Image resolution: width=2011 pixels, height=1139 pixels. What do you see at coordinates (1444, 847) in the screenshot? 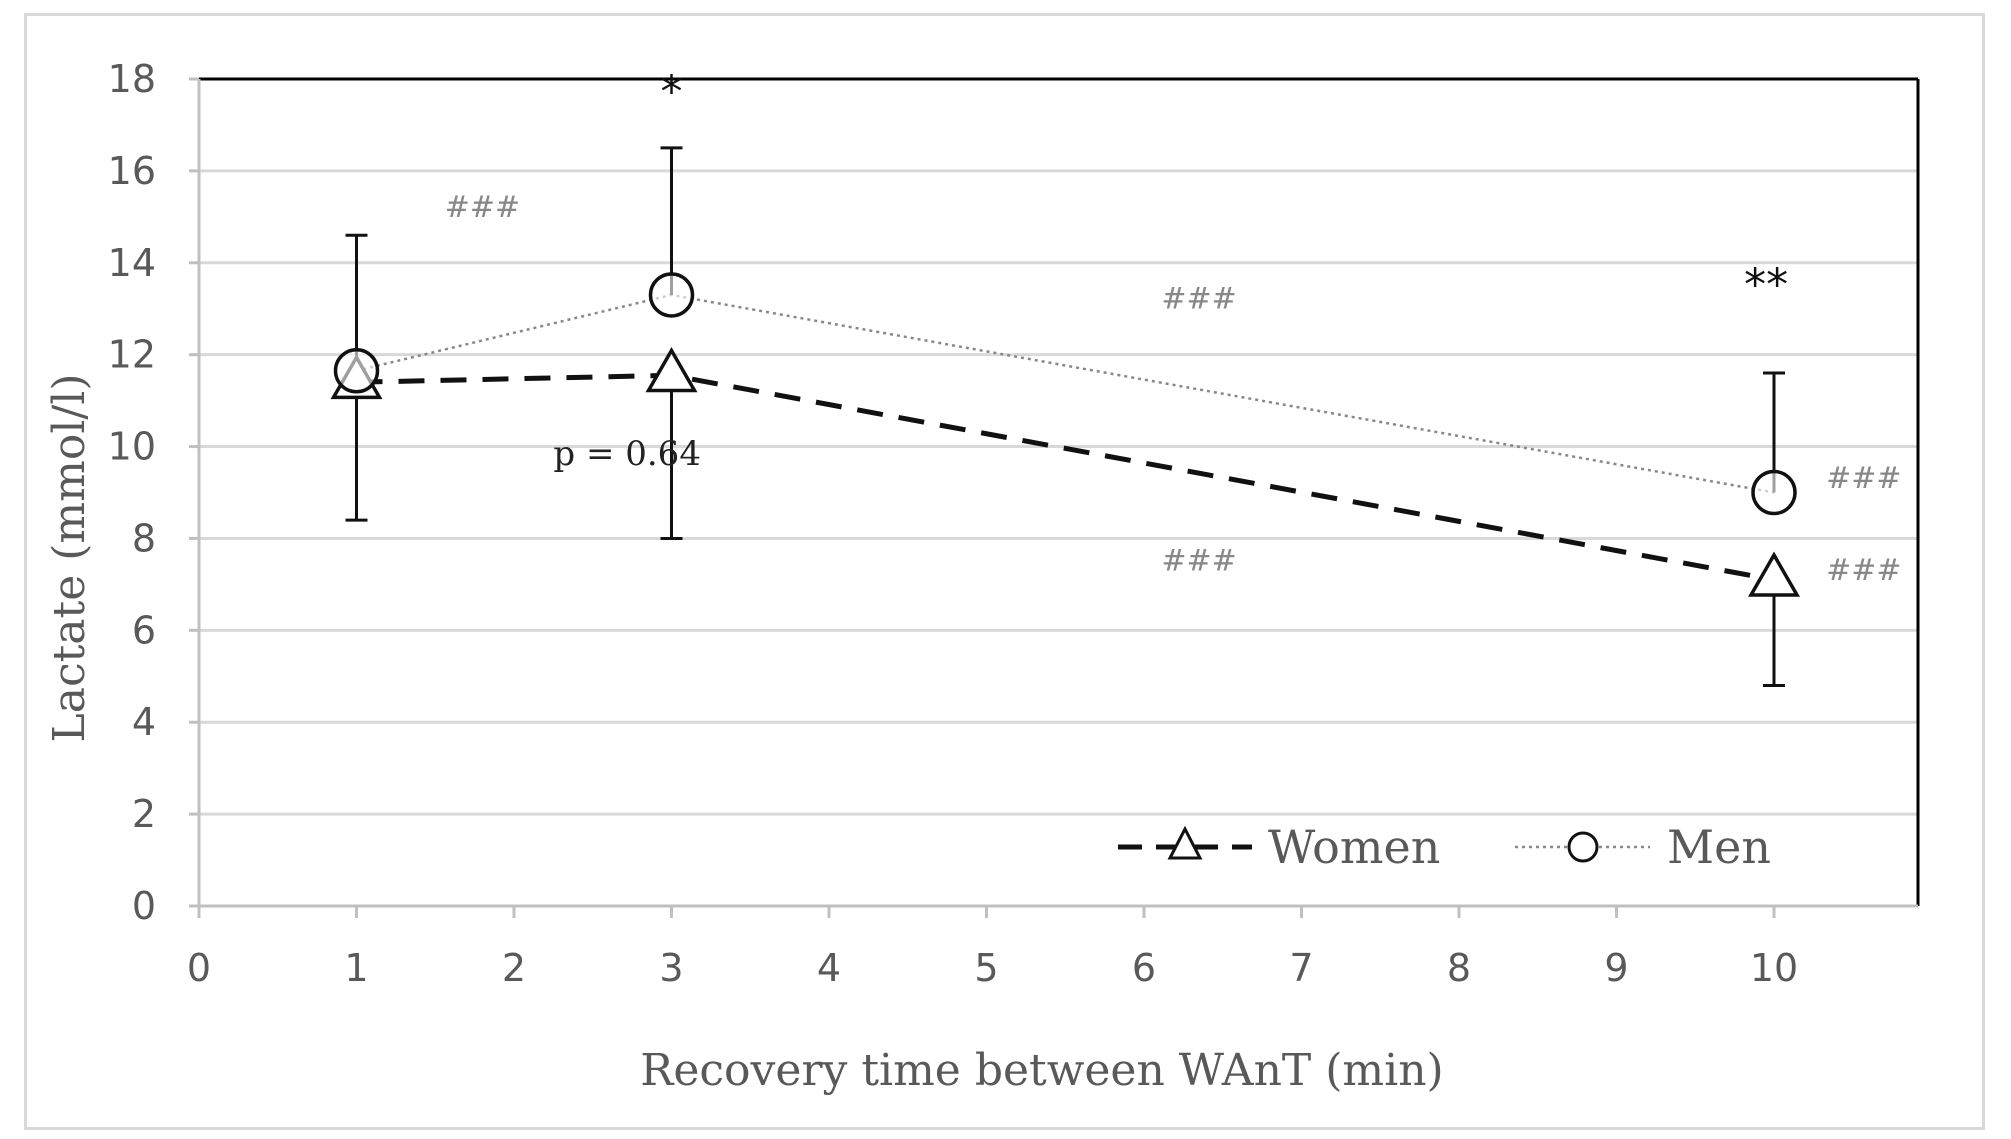
I see `legend: Women Men` at bounding box center [1444, 847].